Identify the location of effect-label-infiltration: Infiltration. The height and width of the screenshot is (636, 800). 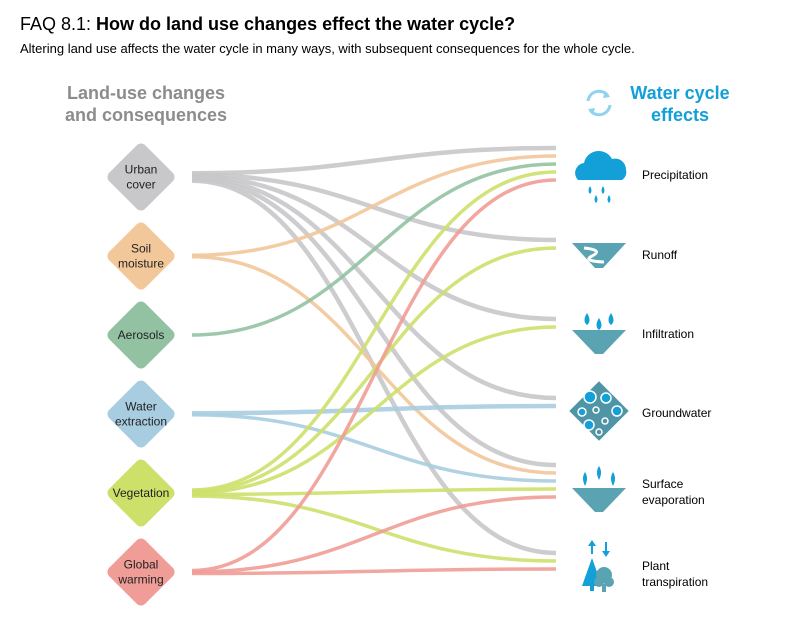
(668, 334).